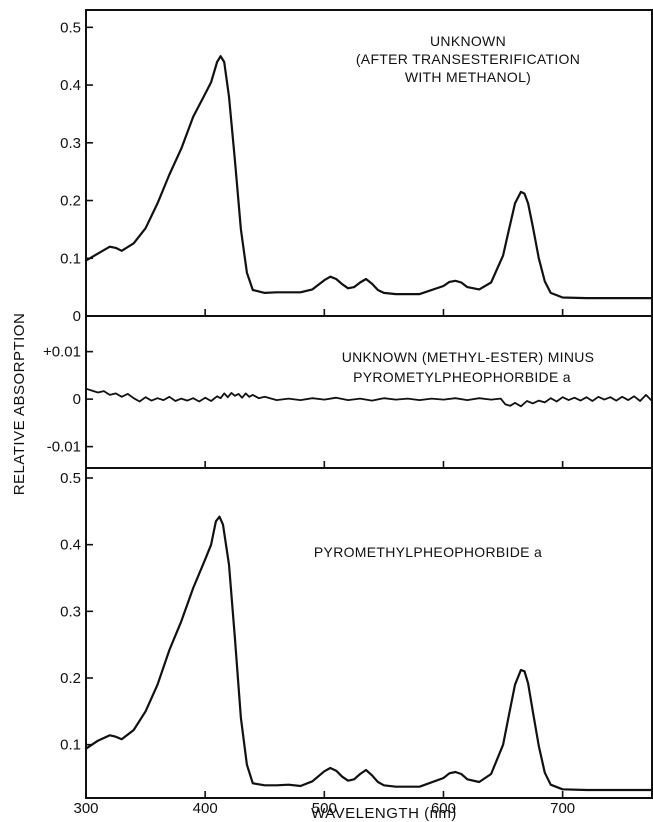  I want to click on panel-3-y-tick-label: 0.4, so click(70, 545).